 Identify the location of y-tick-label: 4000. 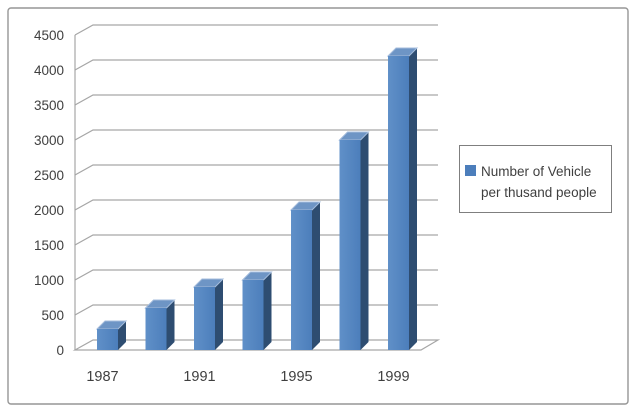
(49, 70).